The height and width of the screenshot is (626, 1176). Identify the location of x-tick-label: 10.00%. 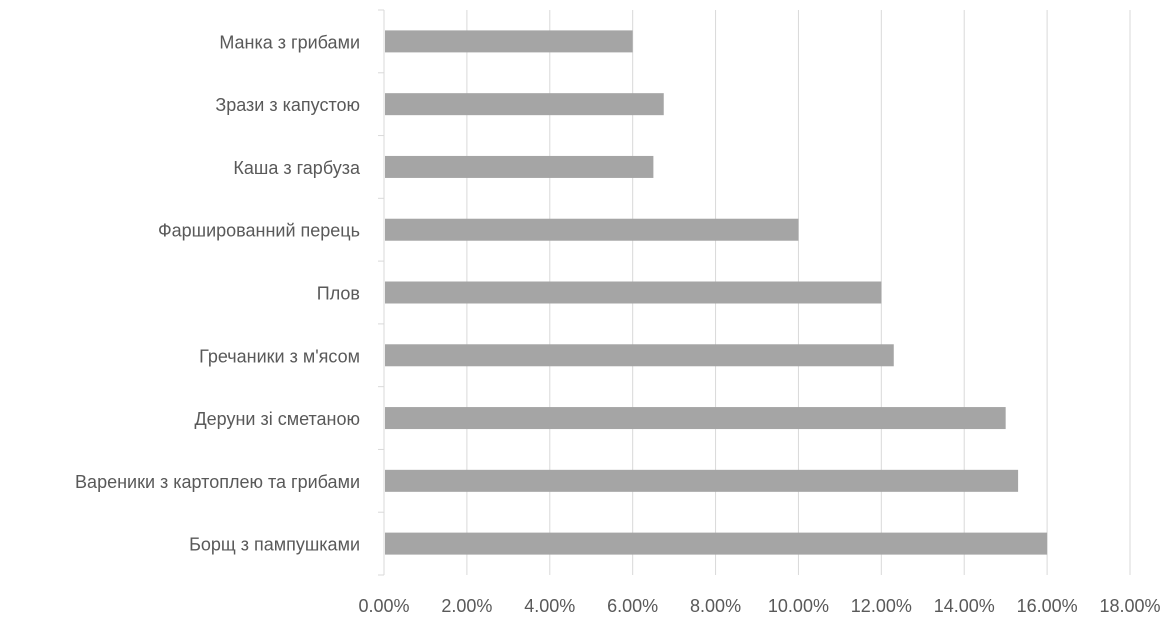
(798, 606).